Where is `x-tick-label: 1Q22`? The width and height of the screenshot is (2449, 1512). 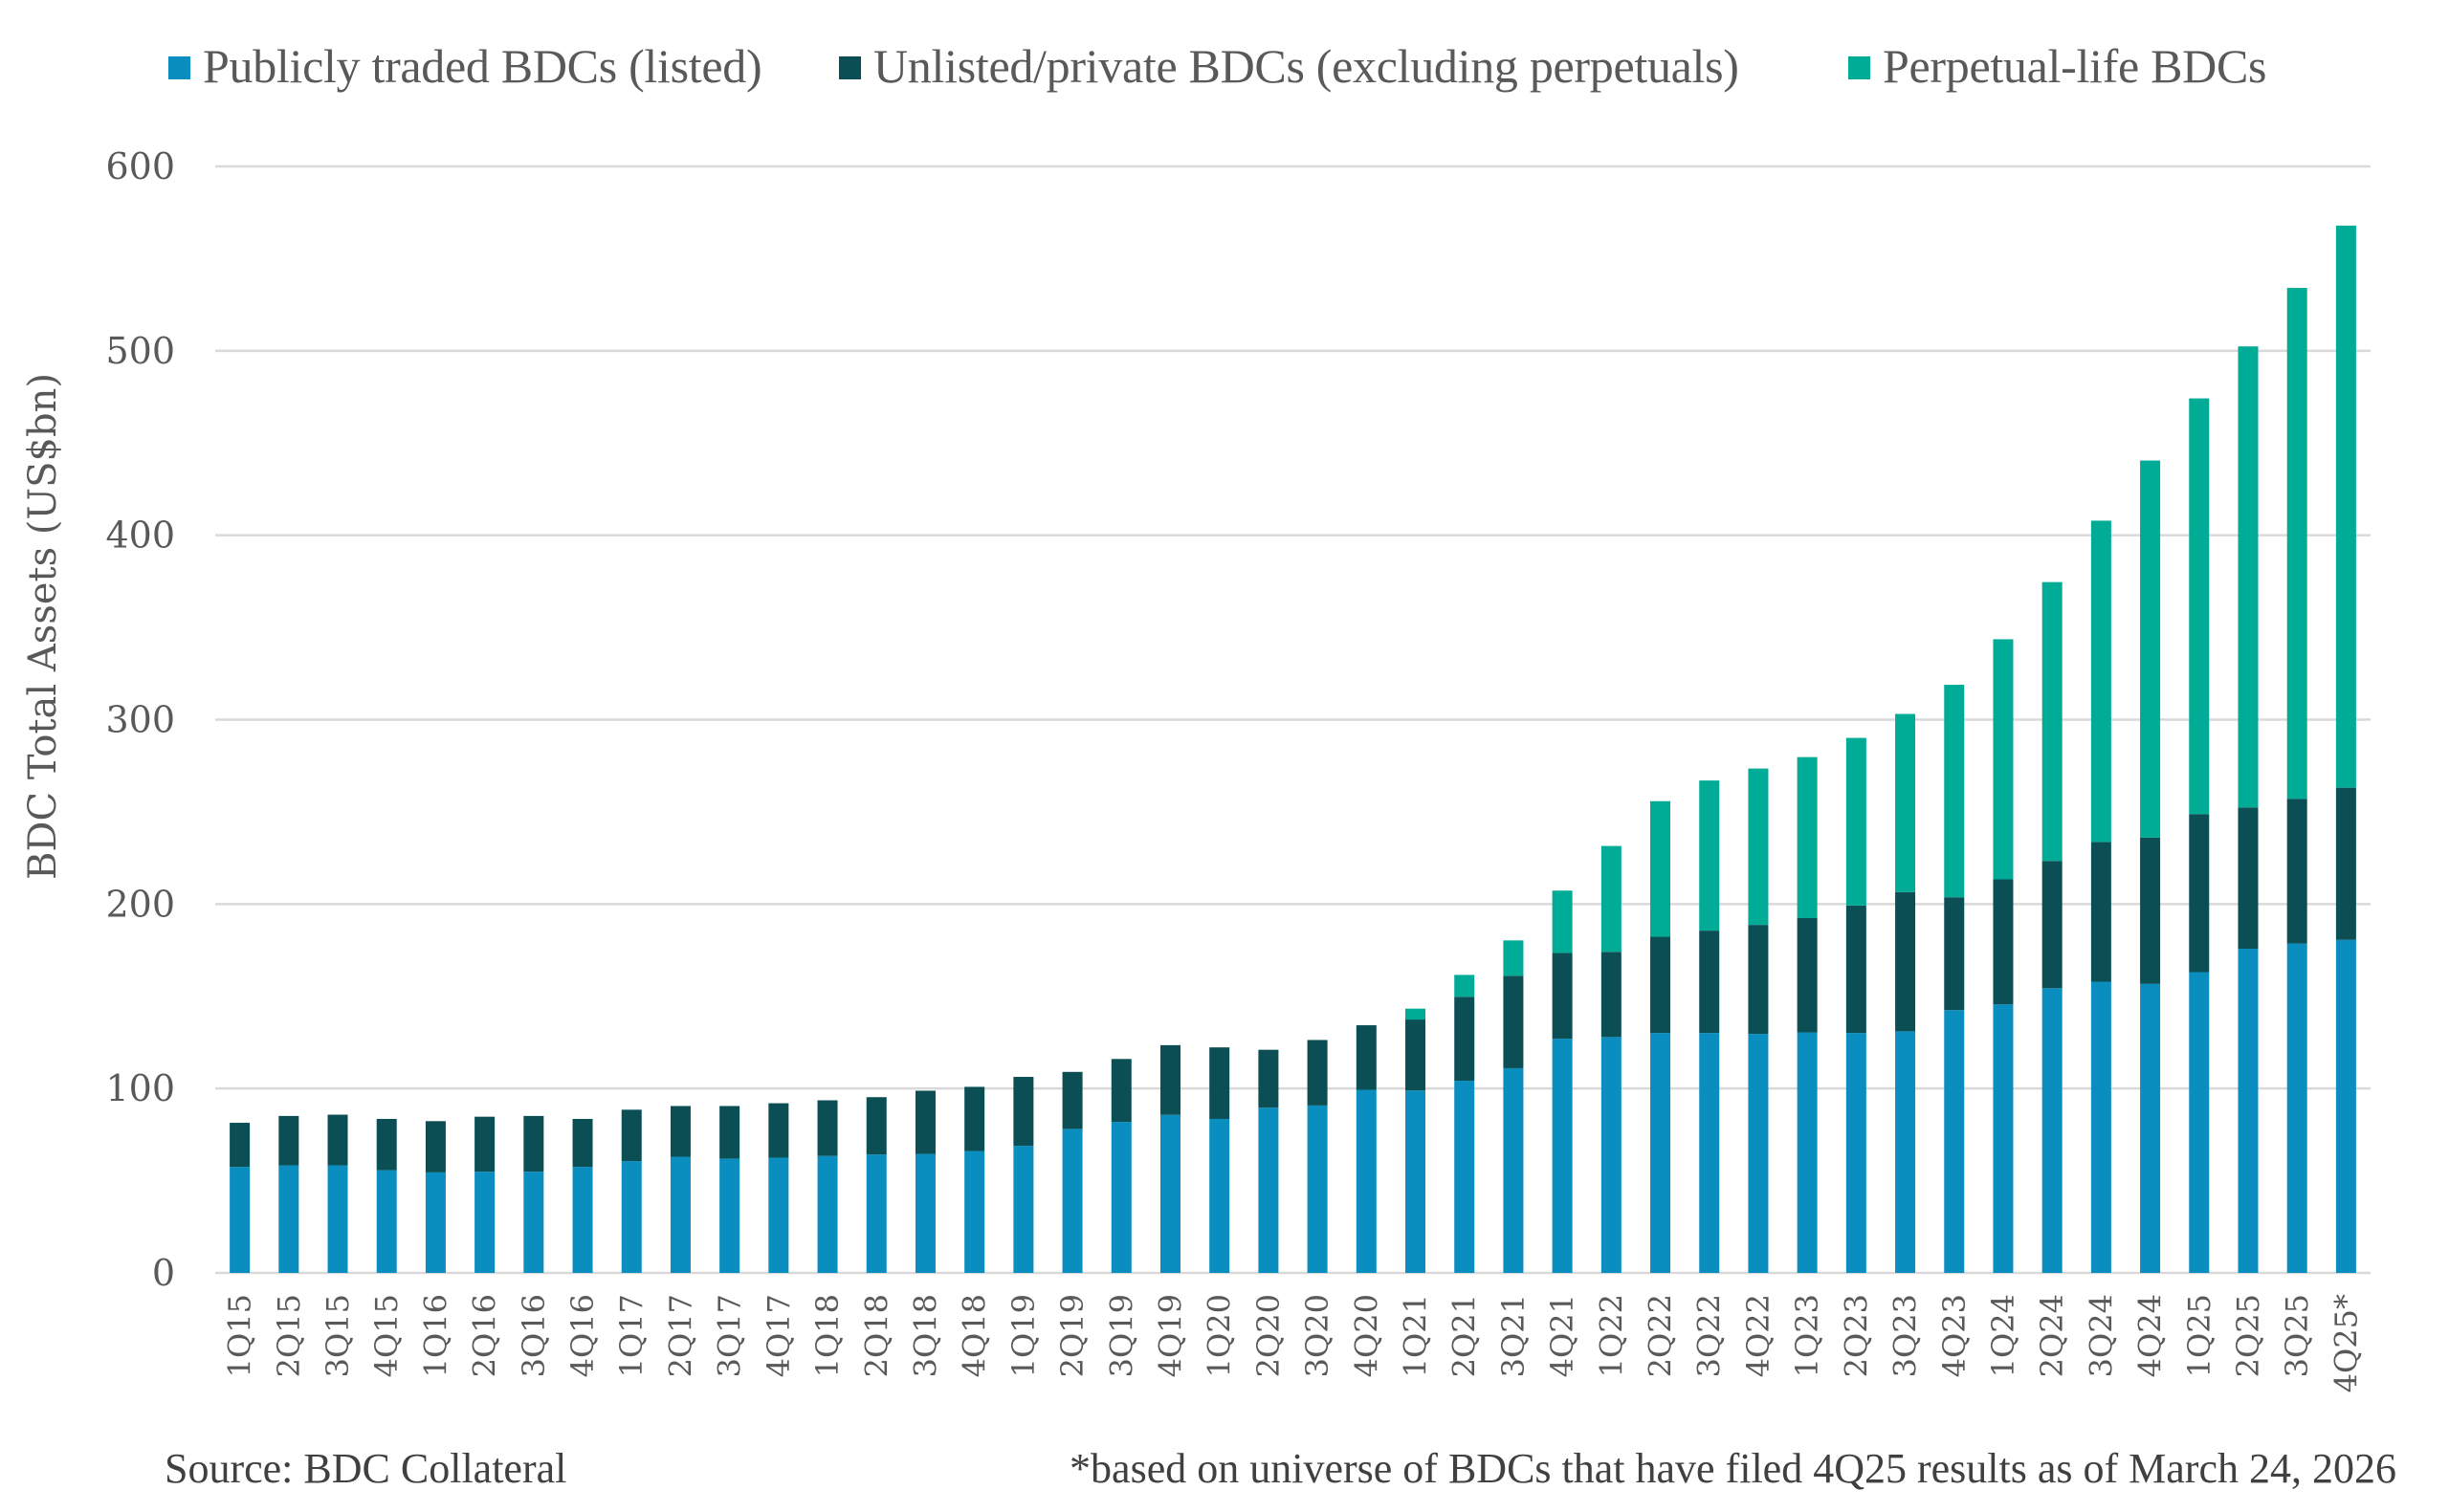
x-tick-label: 1Q22 is located at coordinates (1611, 1335).